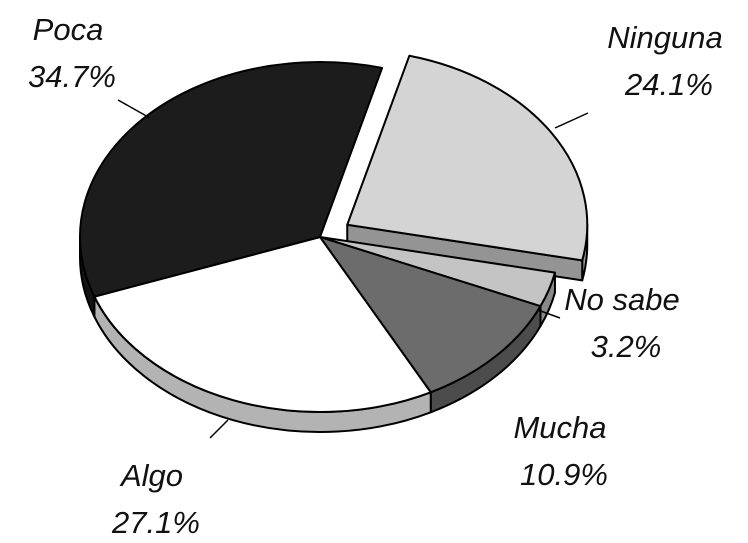 This screenshot has height=543, width=748. I want to click on slice-label: Mucha, so click(559, 427).